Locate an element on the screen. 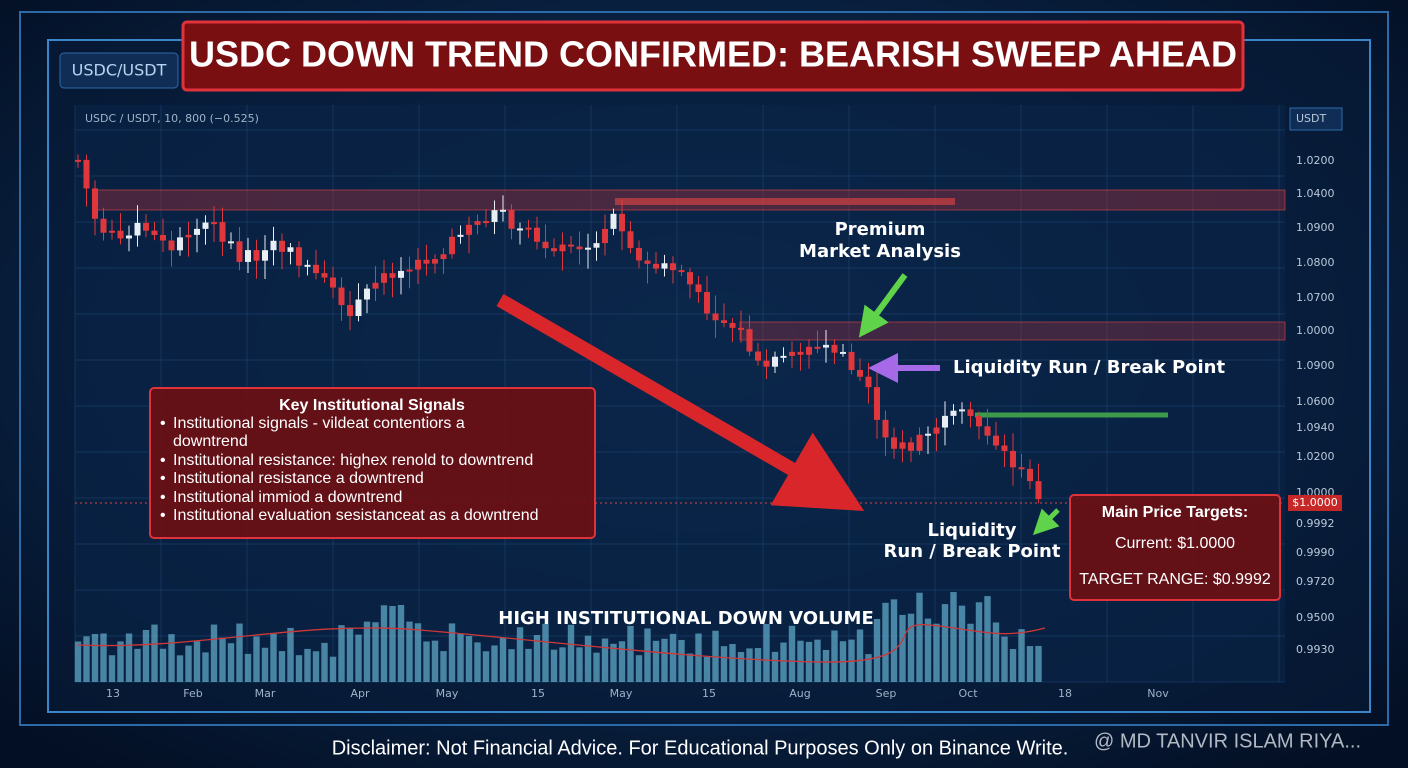 This screenshot has width=1408, height=768. targets-current: Current: $1.0000 is located at coordinates (1175, 543).